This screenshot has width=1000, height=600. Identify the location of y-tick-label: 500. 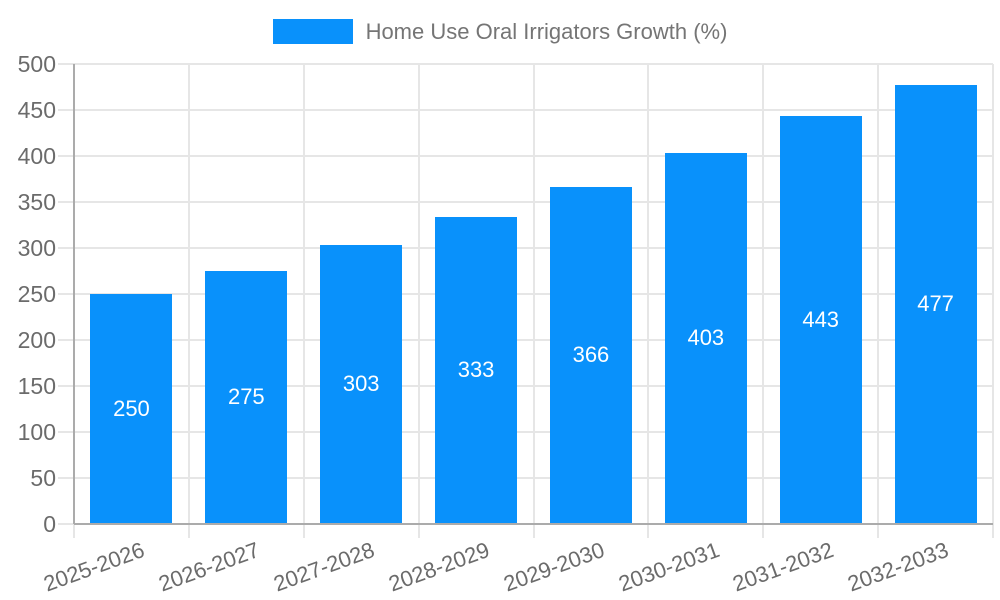
(36, 63).